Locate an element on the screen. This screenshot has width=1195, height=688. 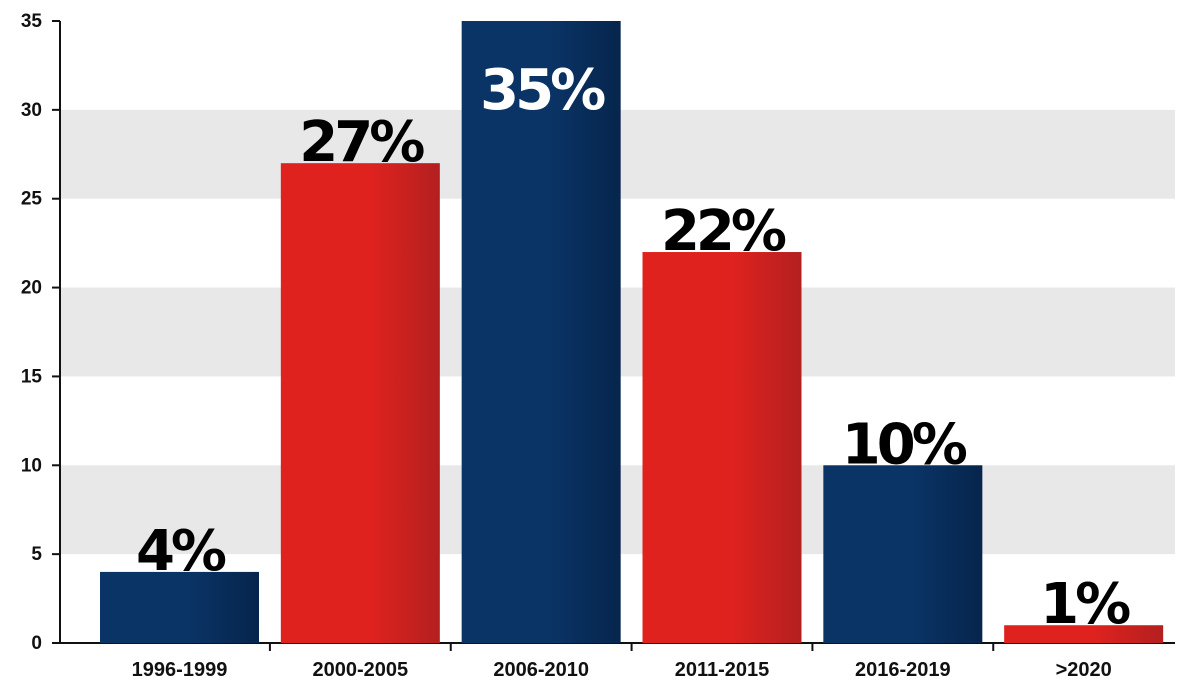
y-tick-label: 0 is located at coordinates (36, 643).